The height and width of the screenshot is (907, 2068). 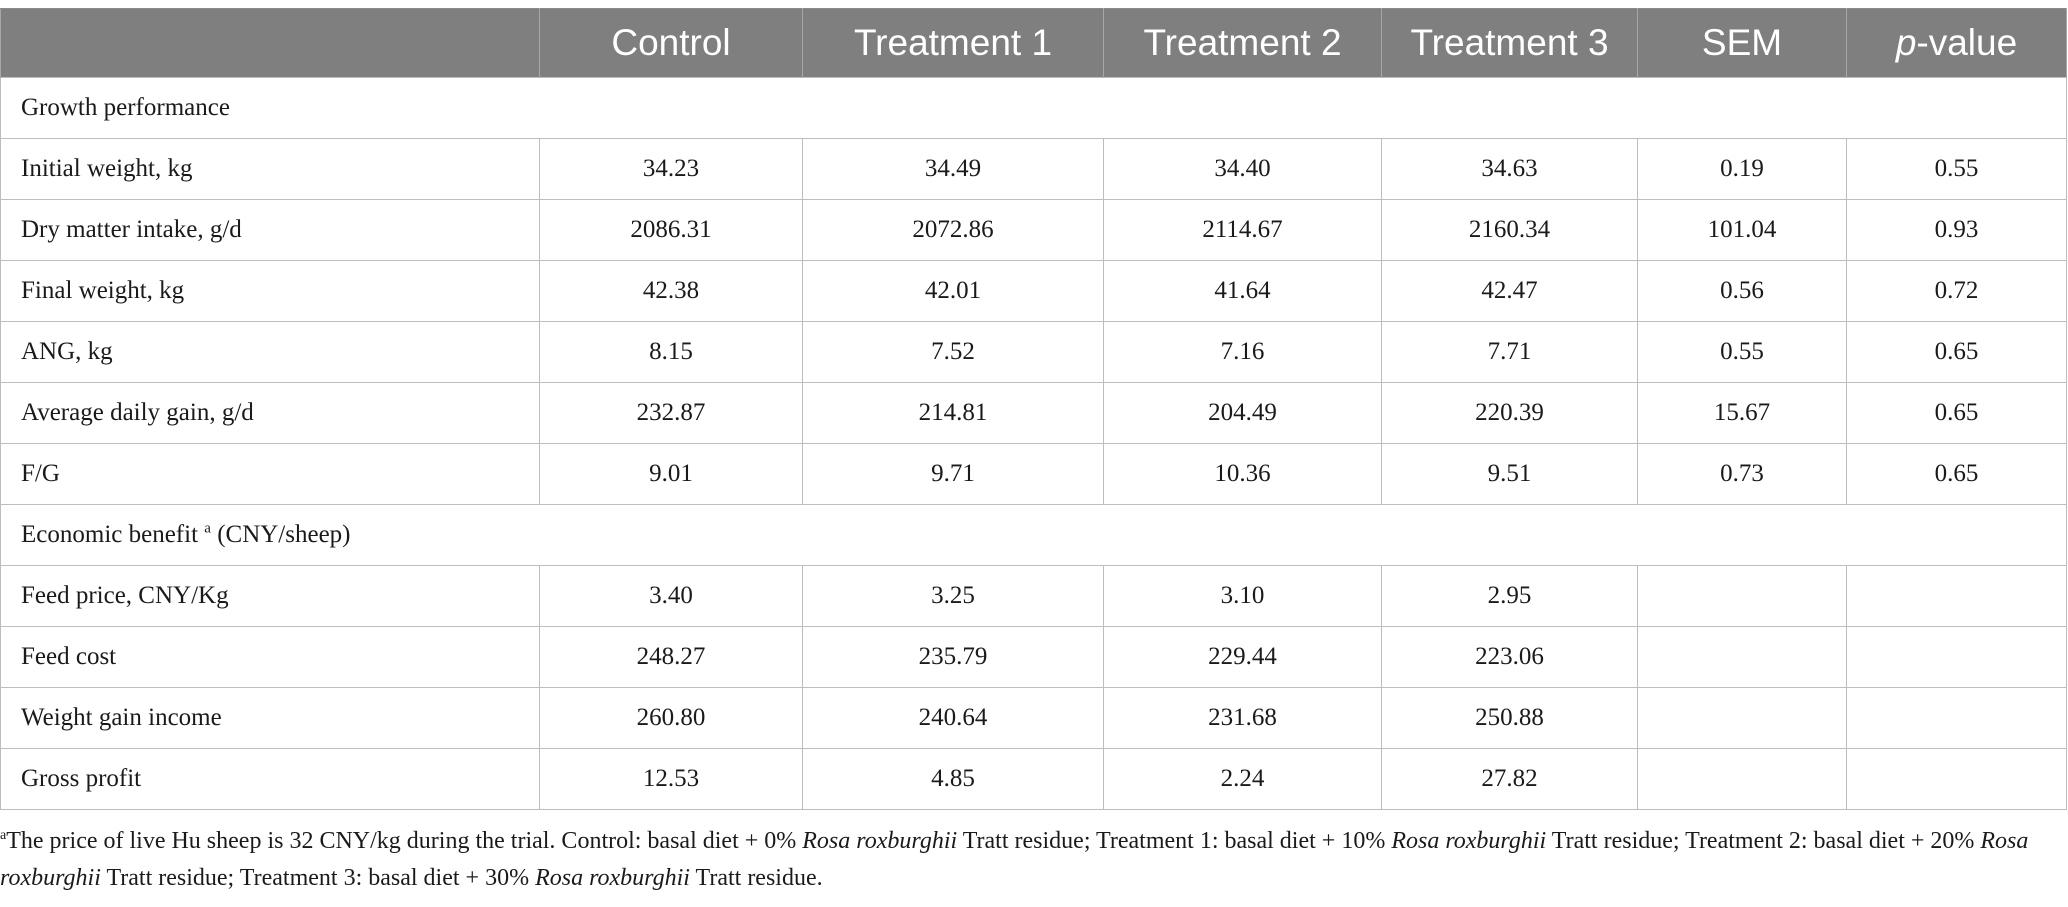 What do you see at coordinates (1242, 43) in the screenshot?
I see `header-treatment-2: Treatment 2` at bounding box center [1242, 43].